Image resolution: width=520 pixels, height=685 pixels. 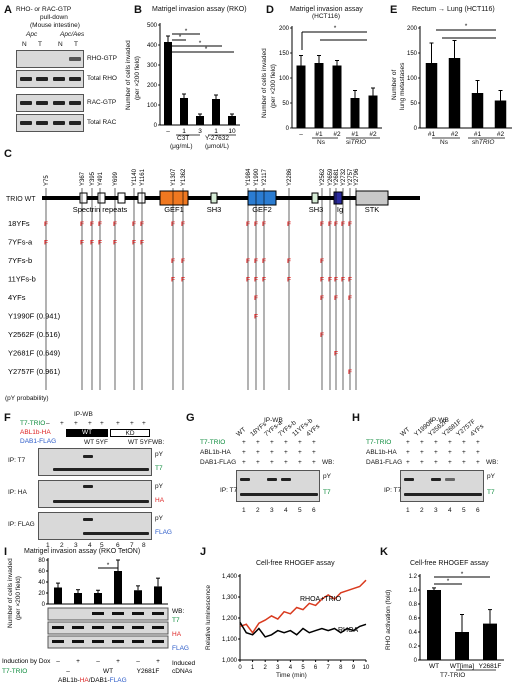 What do you see at coordinates (278, 486) in the screenshot?
I see `g-blot` at bounding box center [278, 486].